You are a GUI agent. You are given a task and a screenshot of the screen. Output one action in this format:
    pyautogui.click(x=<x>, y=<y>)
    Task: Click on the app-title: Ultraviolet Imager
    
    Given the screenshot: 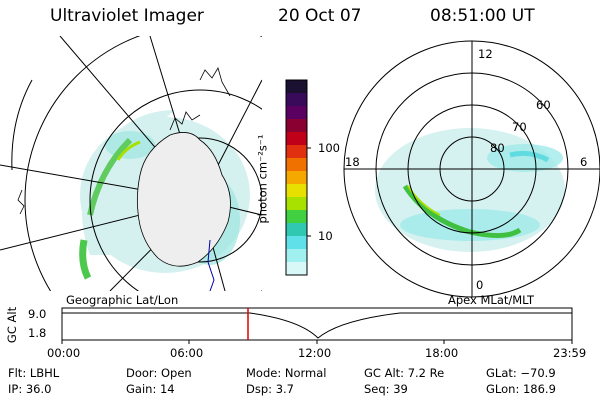 What is the action you would take?
    pyautogui.click(x=127, y=16)
    